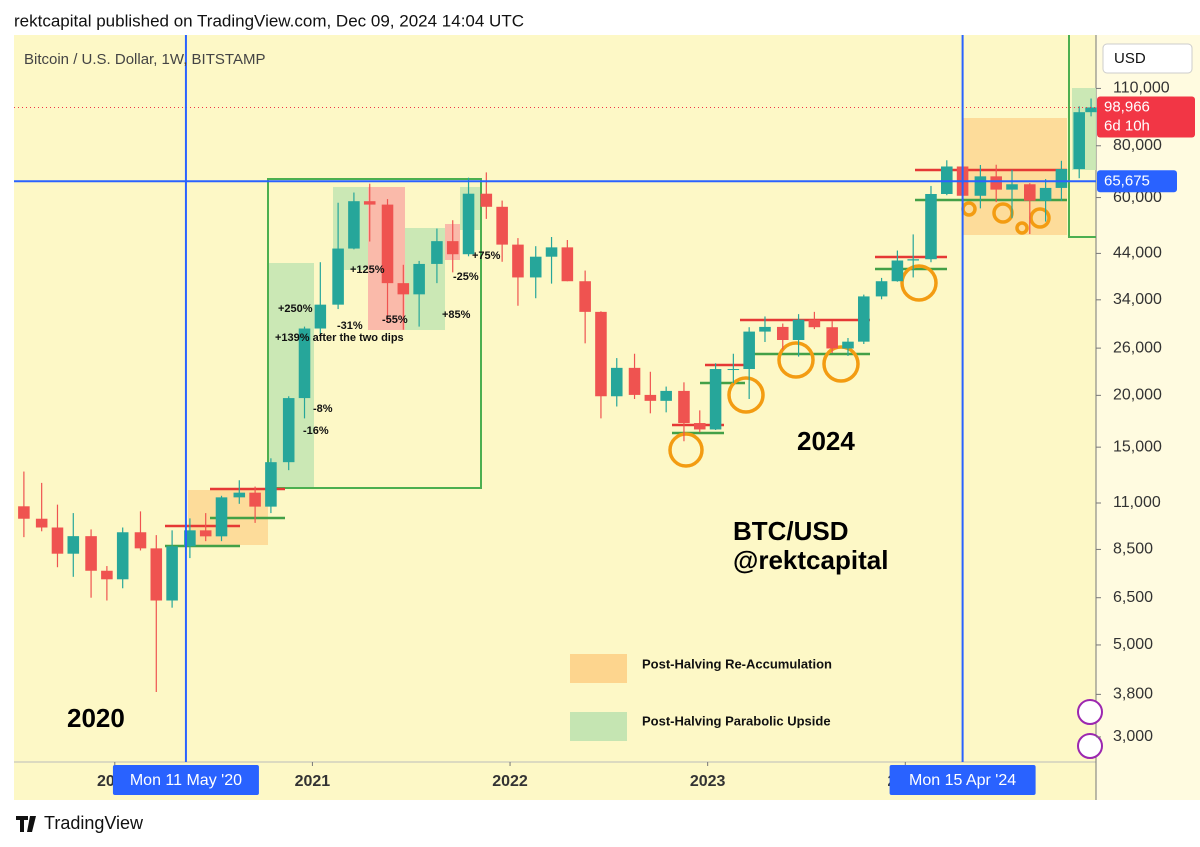 Image resolution: width=1200 pixels, height=847 pixels. What do you see at coordinates (510, 781) in the screenshot?
I see `x-tick-label: 2022` at bounding box center [510, 781].